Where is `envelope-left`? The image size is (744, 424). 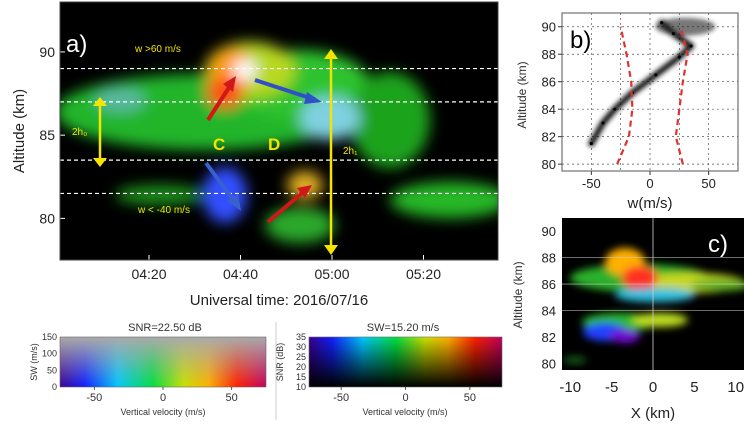 envelope-left is located at coordinates (625, 95).